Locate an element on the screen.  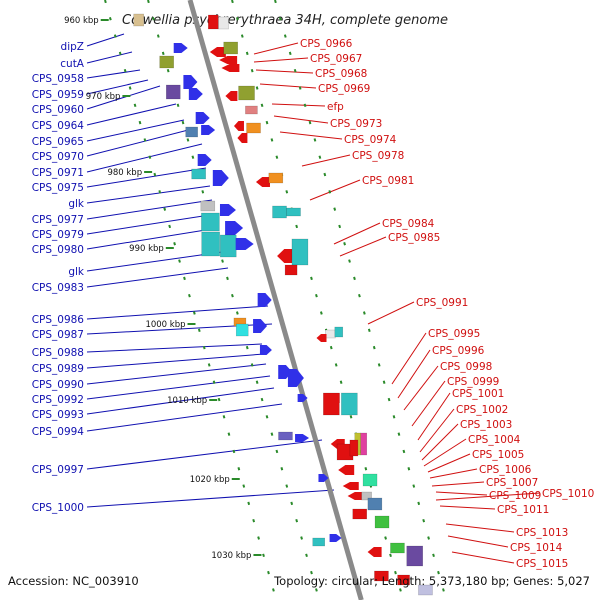
gene-label-right: CPS_0998 is located at coordinates (466, 367).